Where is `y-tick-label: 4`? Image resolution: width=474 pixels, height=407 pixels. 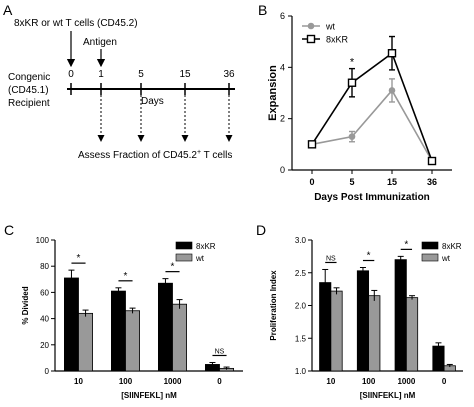
y-tick-label: 4 is located at coordinates (282, 67).